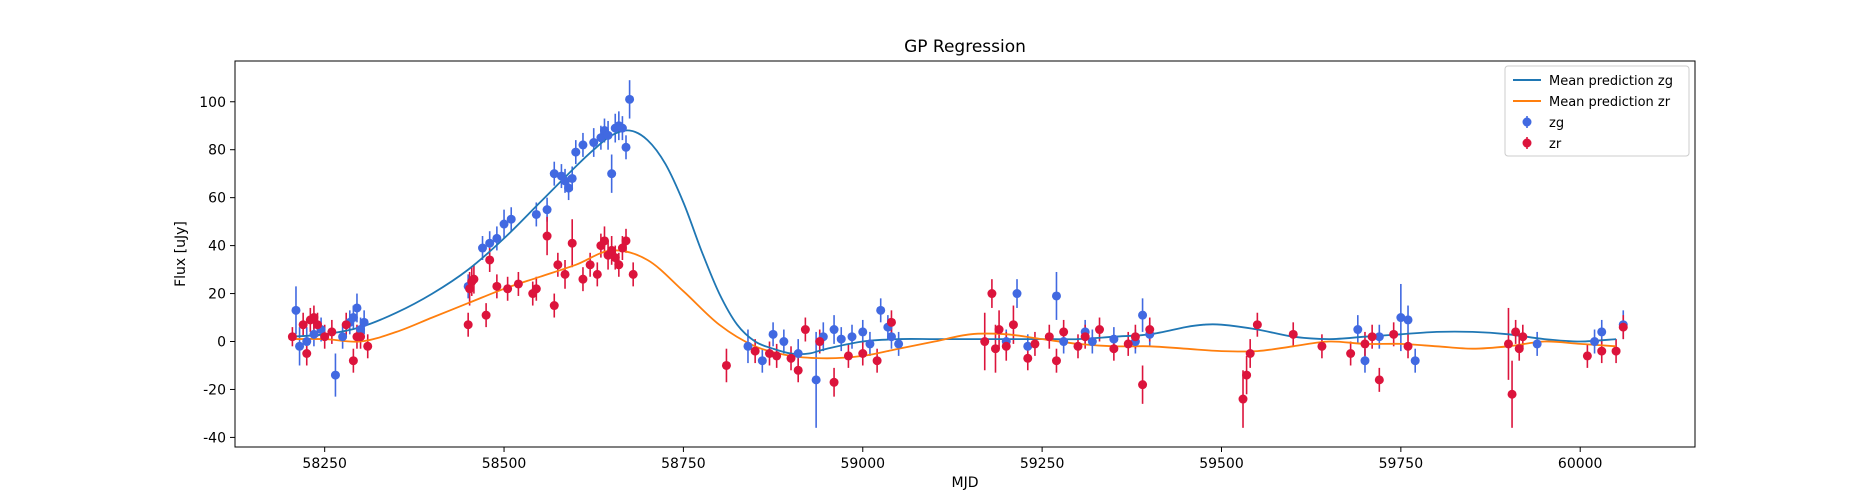 The height and width of the screenshot is (500, 1875). What do you see at coordinates (1401, 464) in the screenshot?
I see `x-tick-label: 59750` at bounding box center [1401, 464].